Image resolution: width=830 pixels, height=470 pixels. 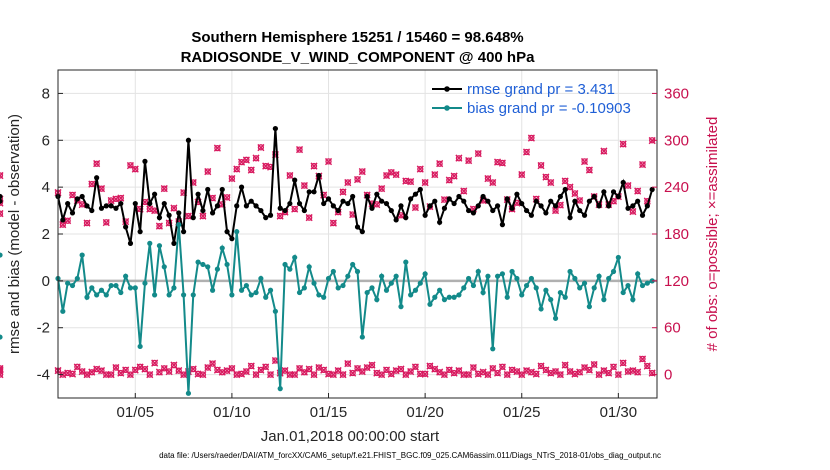 What do you see at coordinates (668, 375) in the screenshot?
I see `y2-tick-label: 0` at bounding box center [668, 375].